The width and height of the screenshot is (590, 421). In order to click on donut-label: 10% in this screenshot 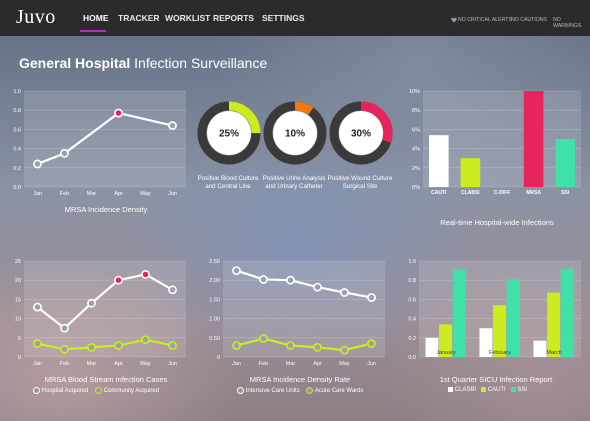, I will do `click(295, 134)`.